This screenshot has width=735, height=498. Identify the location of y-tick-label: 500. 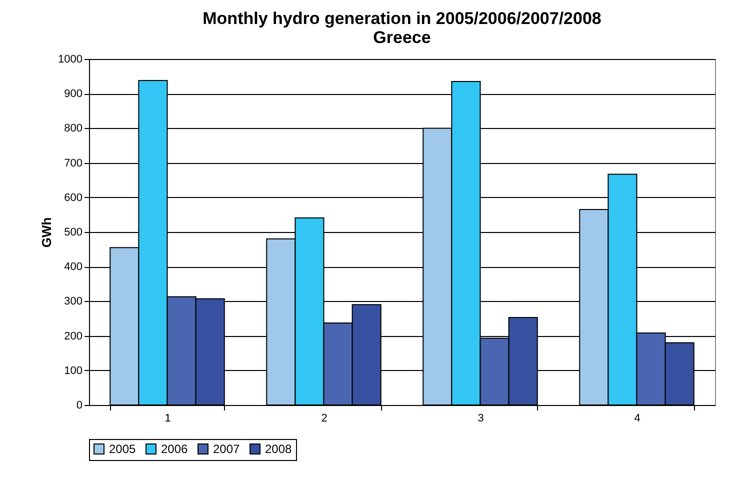
(73, 232).